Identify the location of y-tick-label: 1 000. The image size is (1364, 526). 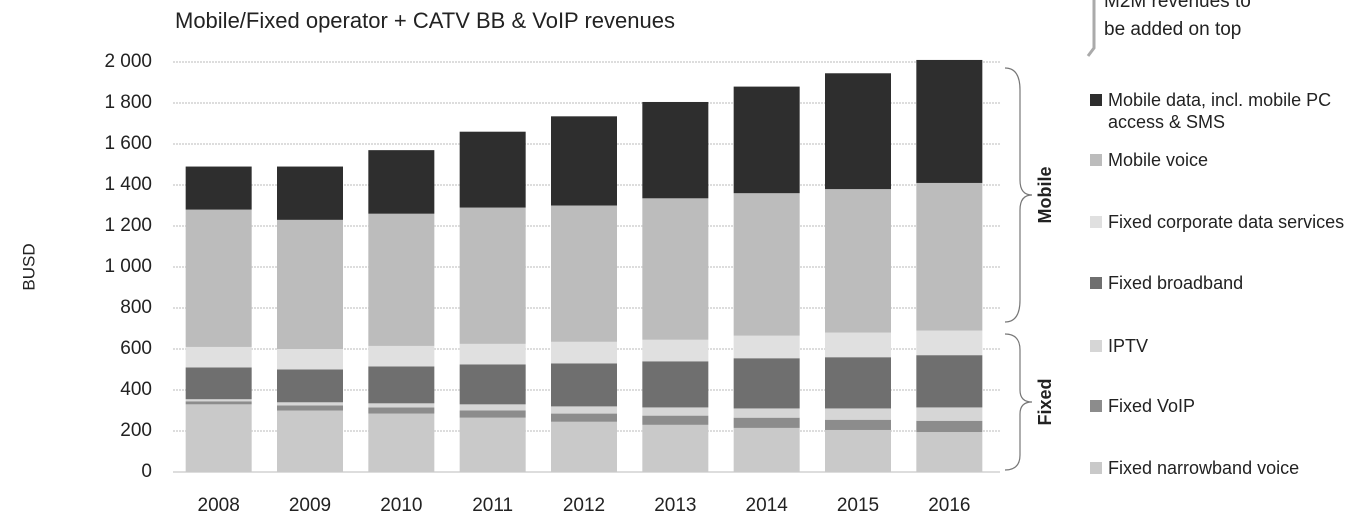
(128, 266).